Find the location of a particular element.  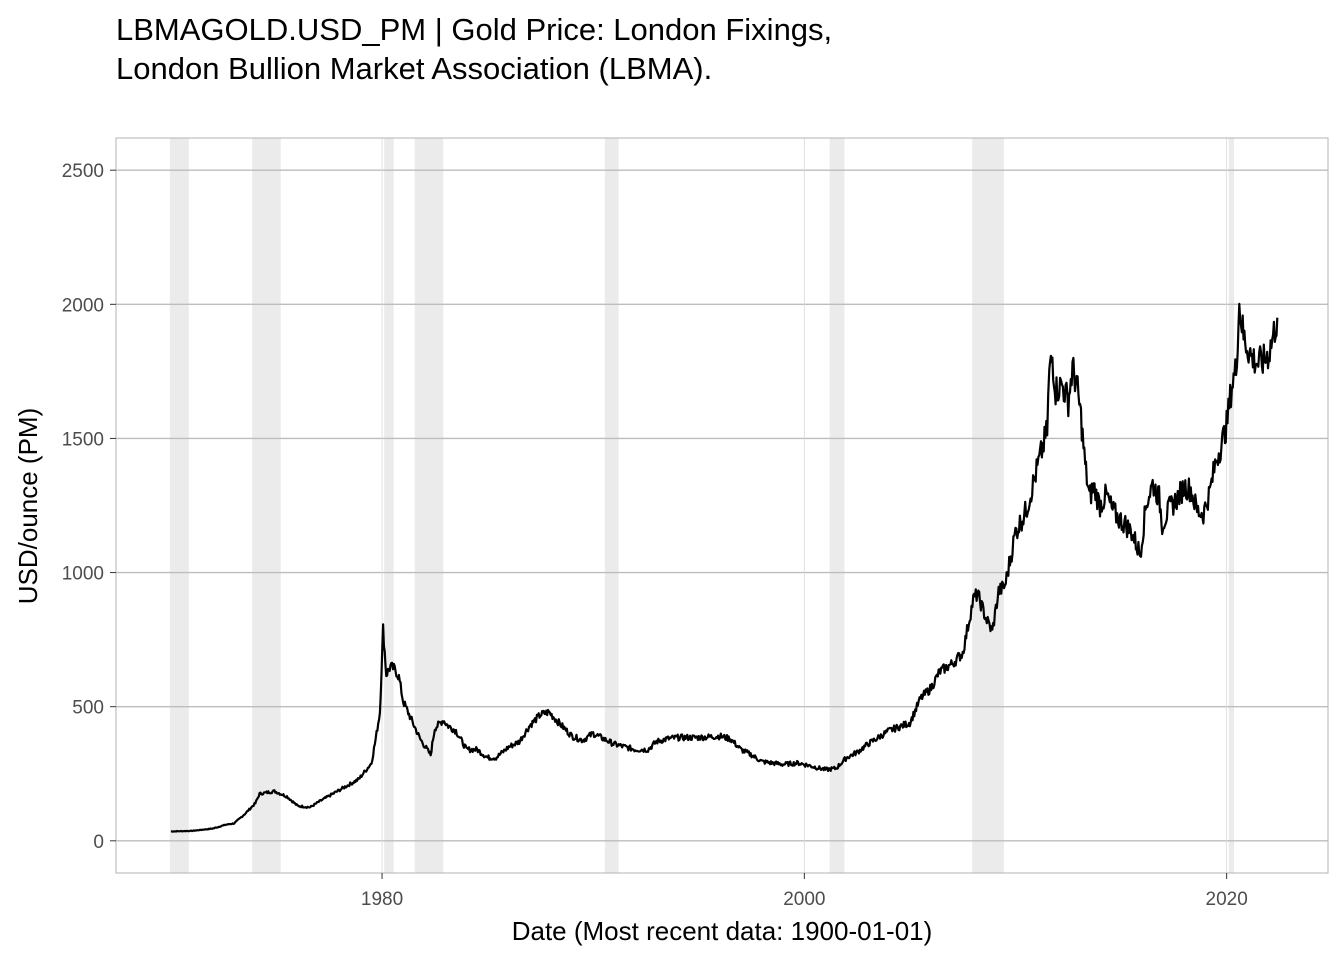

y-tick-label-2000: 2000 is located at coordinates (83, 305).